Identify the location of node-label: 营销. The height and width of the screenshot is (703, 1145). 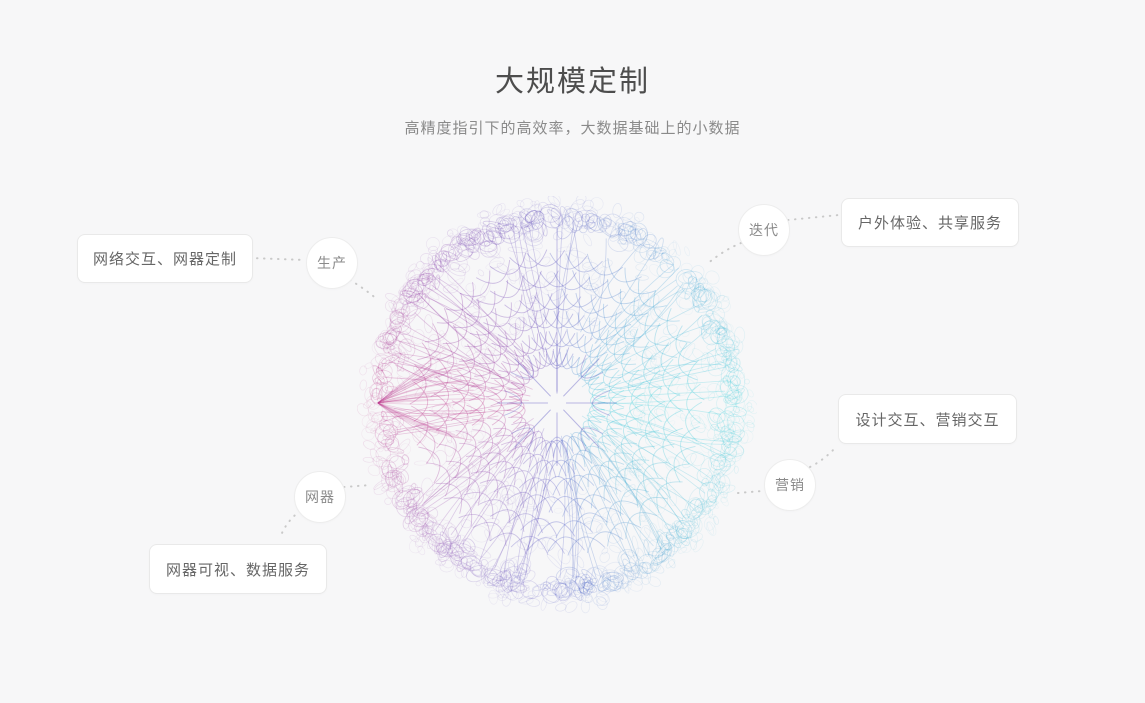
(790, 485).